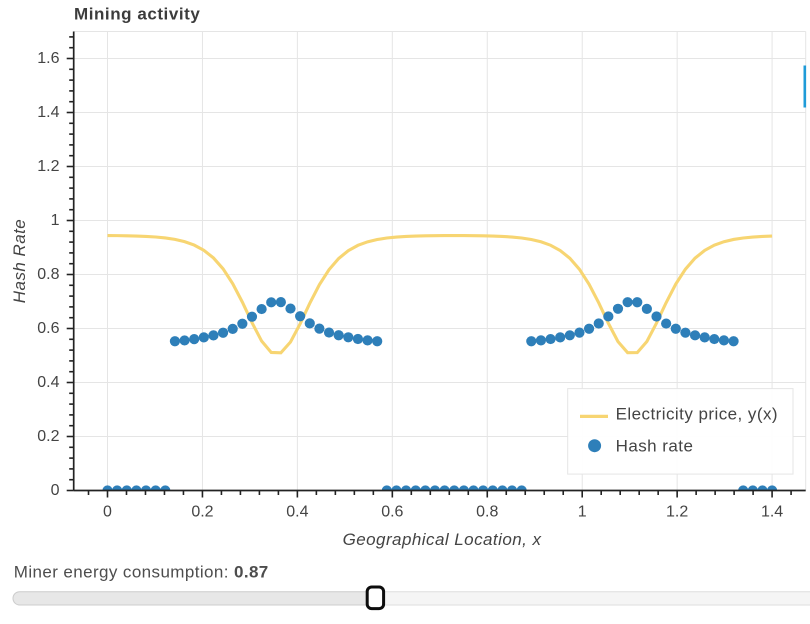  I want to click on svg-text: Electricity price, y(x), so click(697, 413).